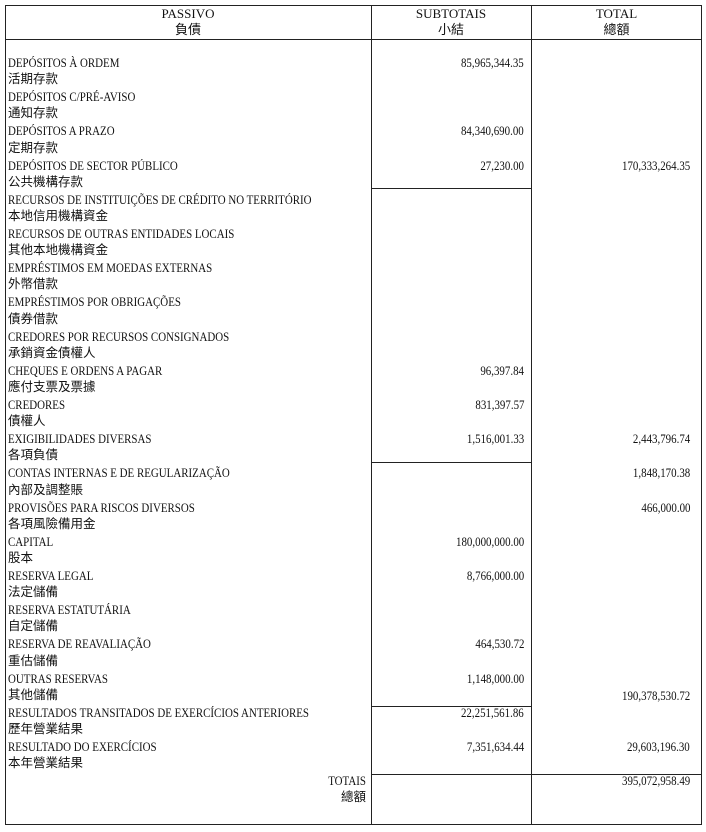  I want to click on row-label: RESULTADO DO EXERCÍCIOS, so click(96, 746).